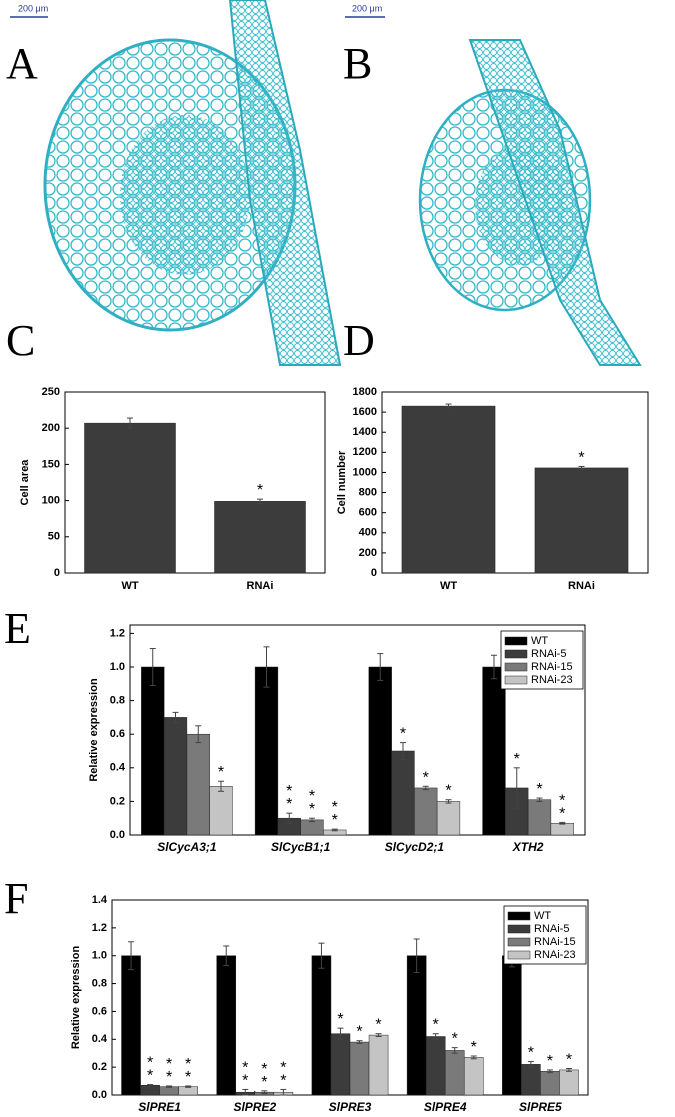 The height and width of the screenshot is (1117, 675). What do you see at coordinates (22, 63) in the screenshot?
I see `panel-label: A` at bounding box center [22, 63].